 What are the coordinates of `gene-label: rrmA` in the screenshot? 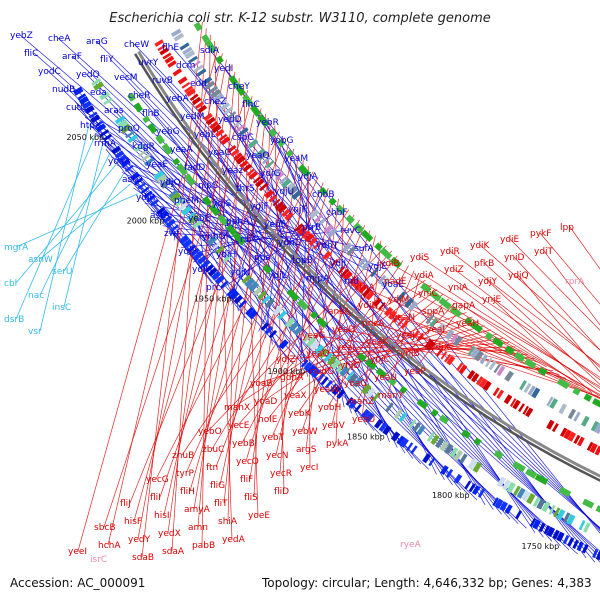 It's located at (105, 144).